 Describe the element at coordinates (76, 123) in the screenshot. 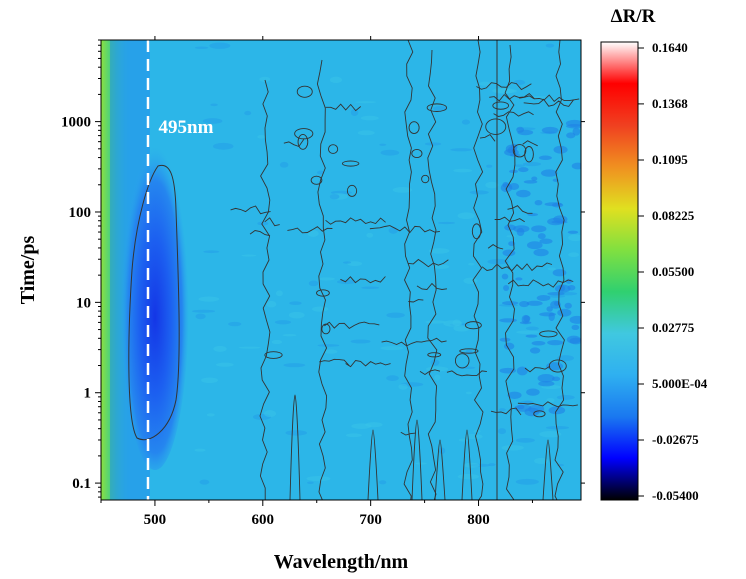

I see `y-tick-label: 1000` at that location.